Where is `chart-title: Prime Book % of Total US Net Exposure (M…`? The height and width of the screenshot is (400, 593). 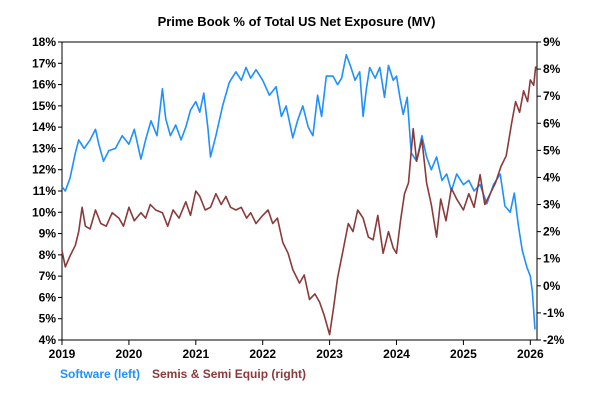
chart-title: Prime Book % of Total US Net Exposure (M… is located at coordinates (297, 21).